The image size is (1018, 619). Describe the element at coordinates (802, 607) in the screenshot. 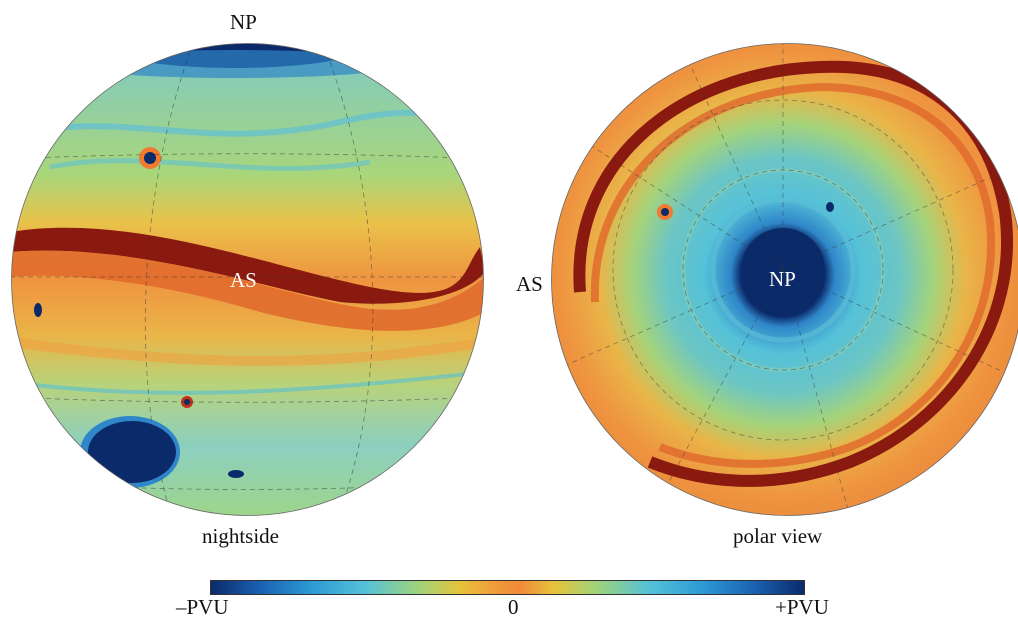

I see `colorbar-max-label: +PVU` at that location.